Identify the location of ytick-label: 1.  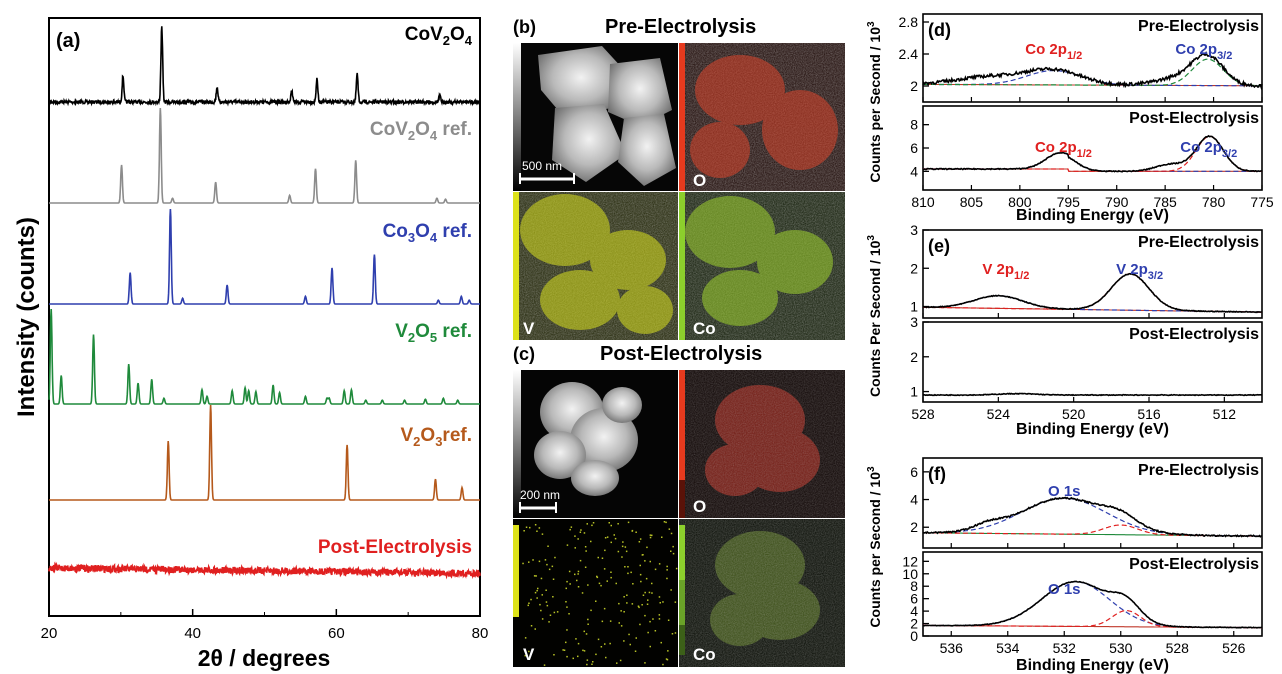
(914, 392).